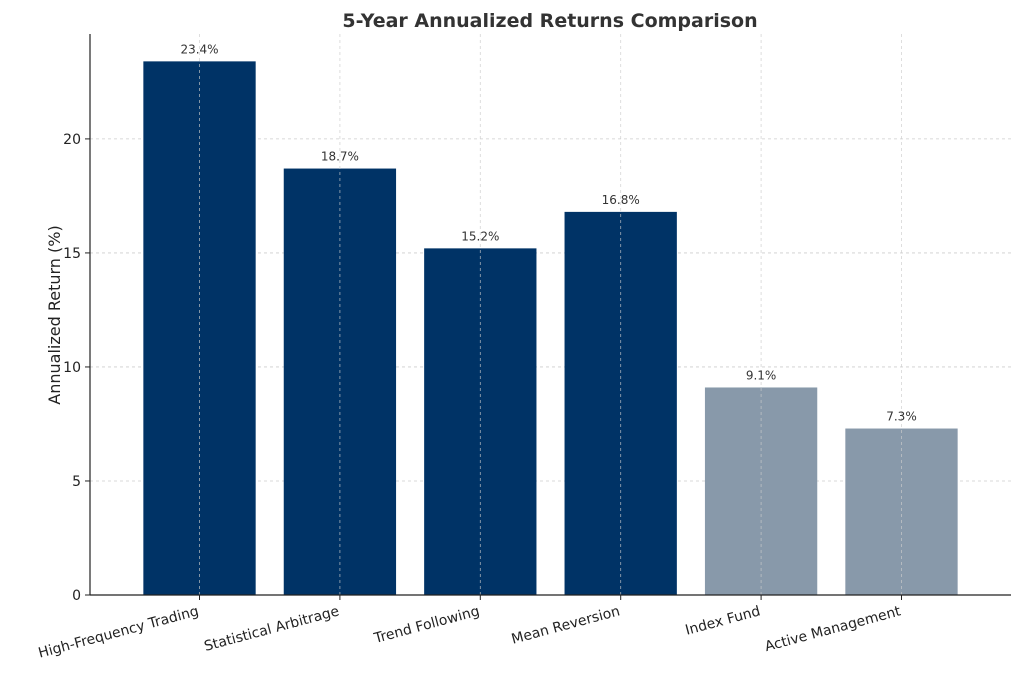  I want to click on data-label: 15.2%, so click(480, 236).